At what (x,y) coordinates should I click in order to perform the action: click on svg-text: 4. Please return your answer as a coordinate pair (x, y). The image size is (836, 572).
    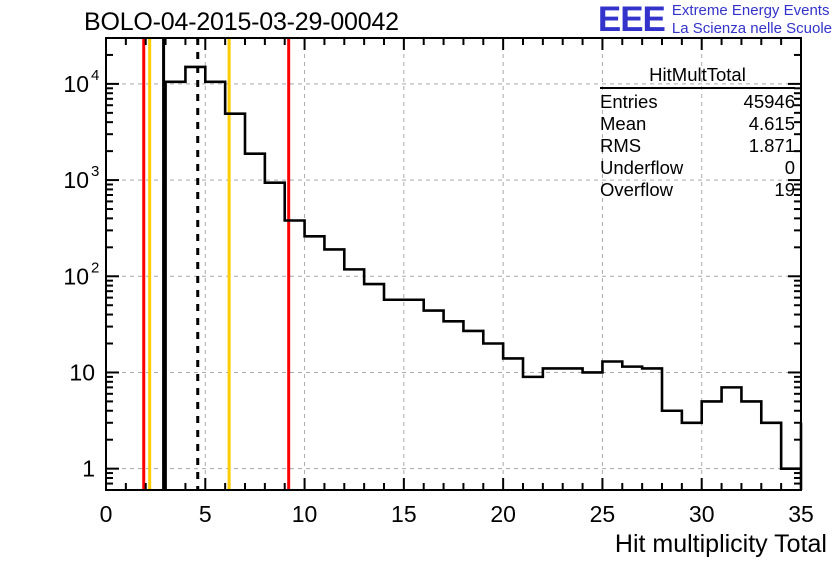
    Looking at the image, I should click on (95, 75).